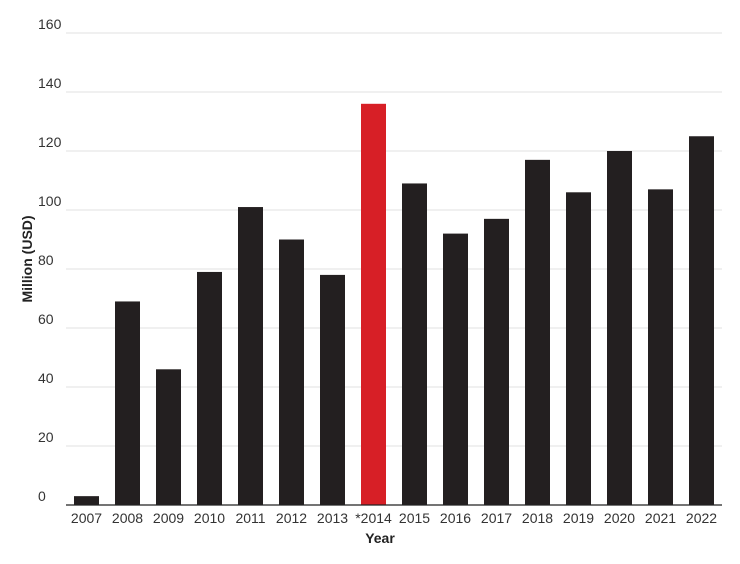 Image resolution: width=740 pixels, height=564 pixels. I want to click on bar-2014, so click(373, 304).